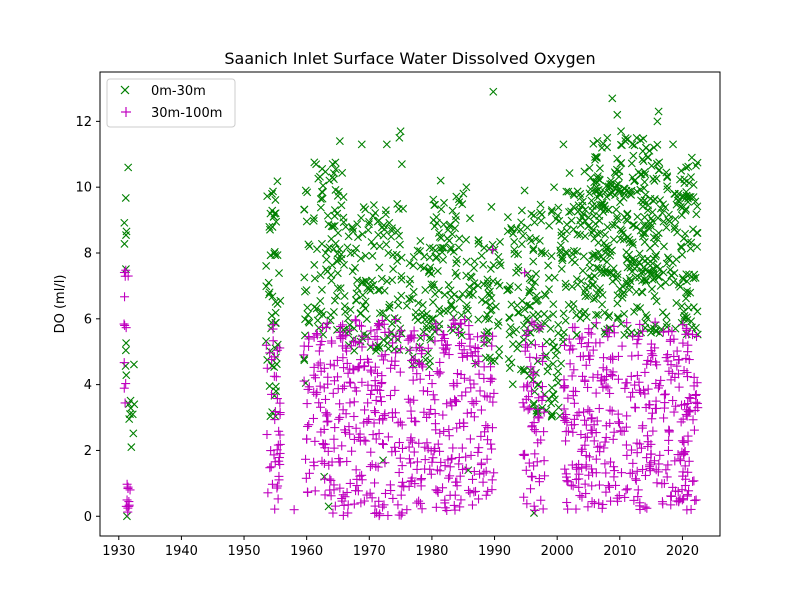  I want to click on y-tick-label-4: 8, so click(88, 253).